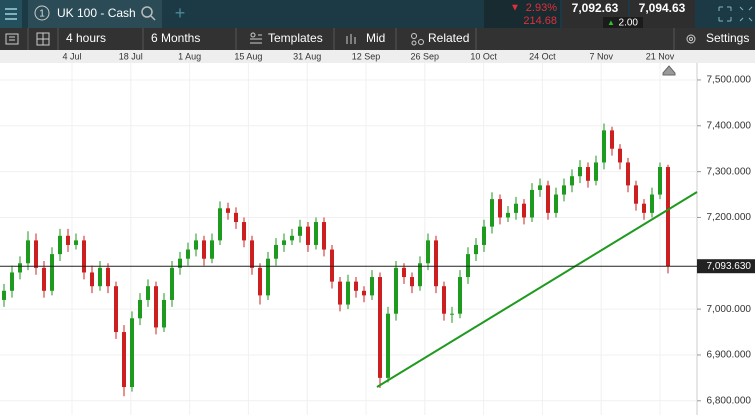 This screenshot has height=415, width=755. I want to click on menu-icon, so click(11, 14).